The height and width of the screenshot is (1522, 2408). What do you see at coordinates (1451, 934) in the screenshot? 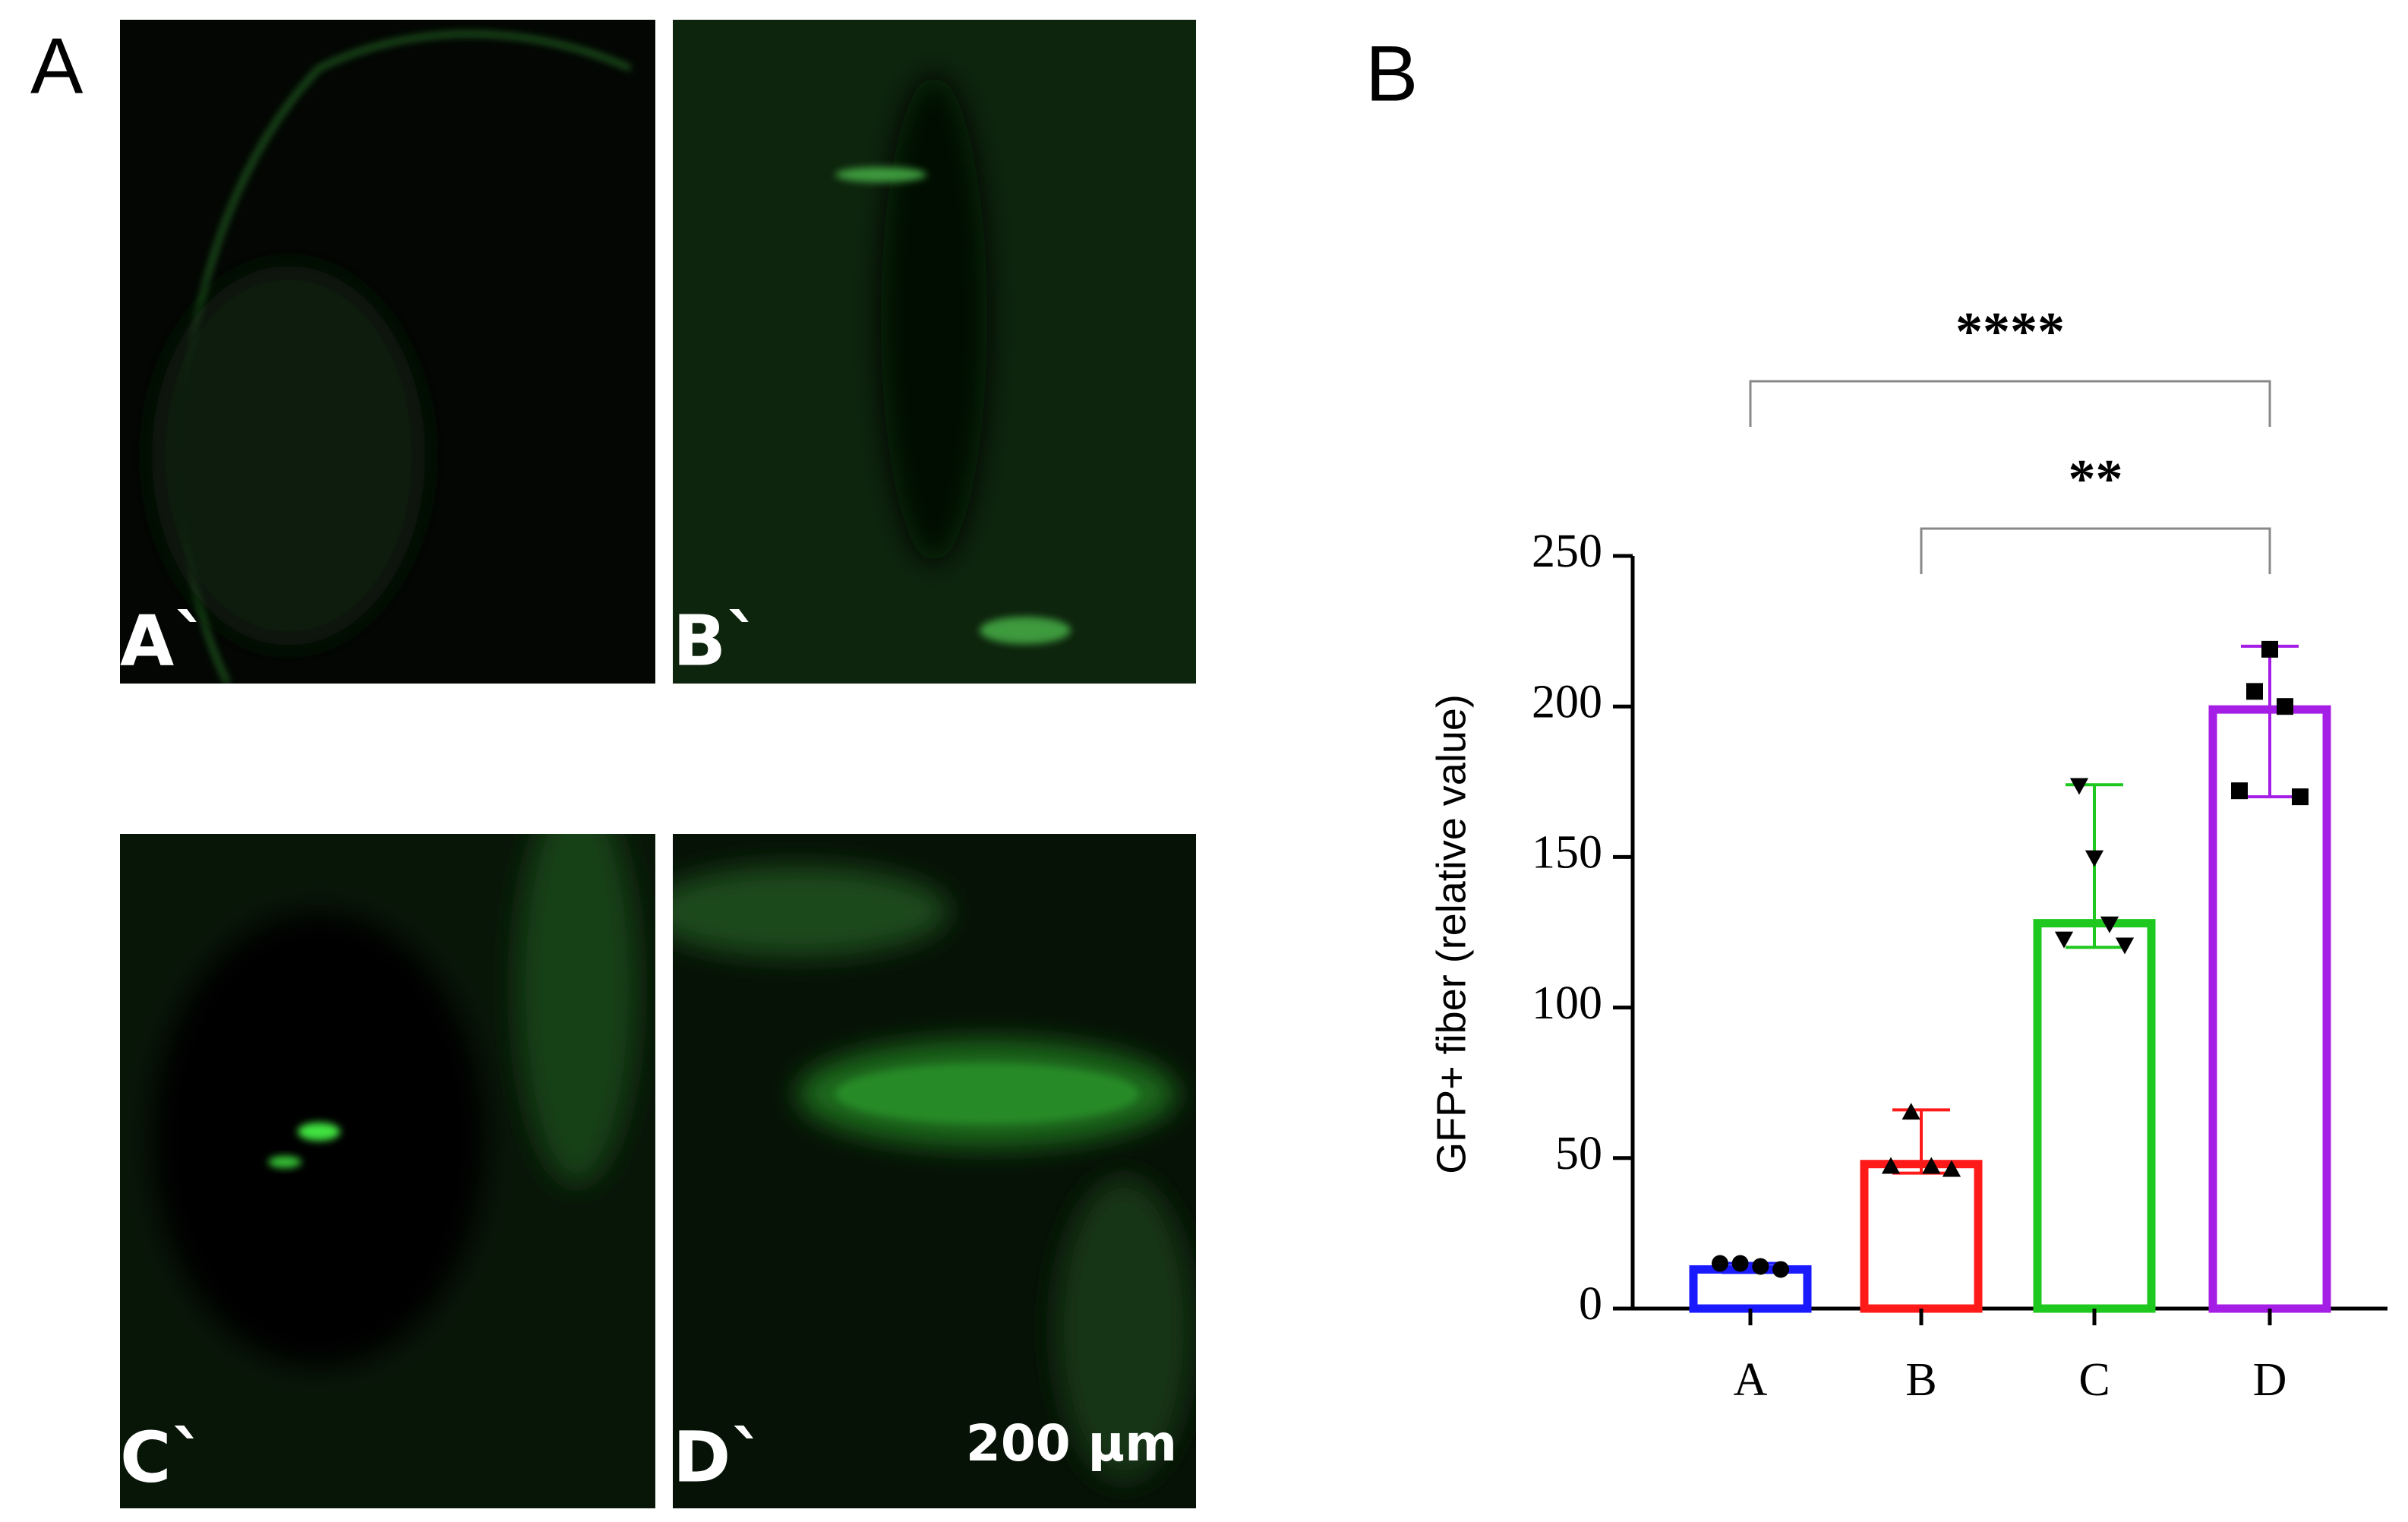
I see `y-axis-label: GFP+ fiber (relative value)` at bounding box center [1451, 934].